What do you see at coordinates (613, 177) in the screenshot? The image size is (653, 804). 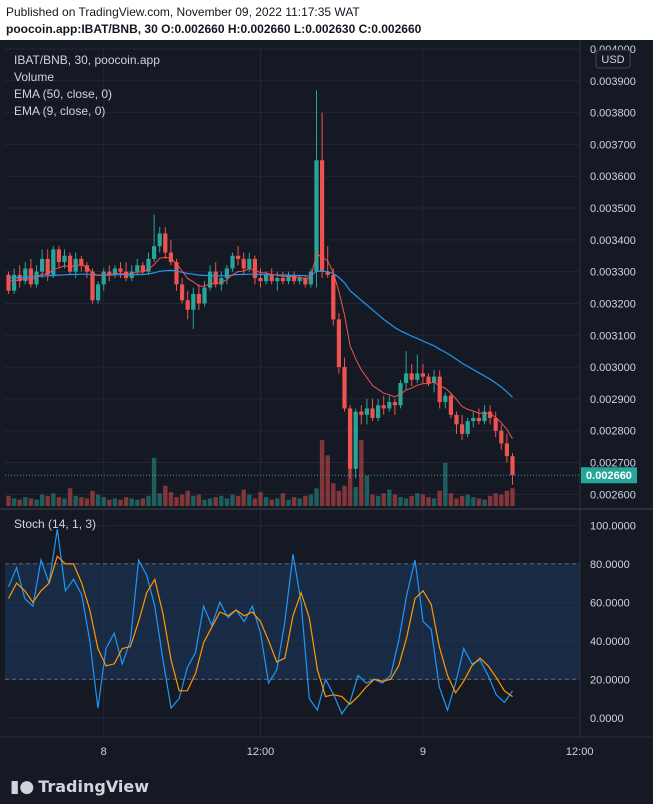 I see `price-tick-label: 0.003600` at bounding box center [613, 177].